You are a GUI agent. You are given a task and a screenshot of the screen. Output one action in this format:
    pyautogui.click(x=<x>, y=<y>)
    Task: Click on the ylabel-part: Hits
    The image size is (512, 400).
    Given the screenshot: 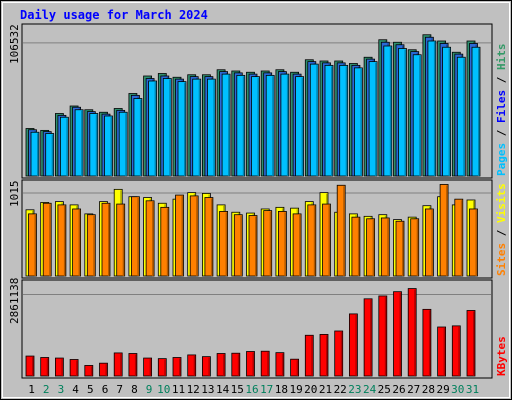 What is the action you would take?
    pyautogui.click(x=501, y=57)
    